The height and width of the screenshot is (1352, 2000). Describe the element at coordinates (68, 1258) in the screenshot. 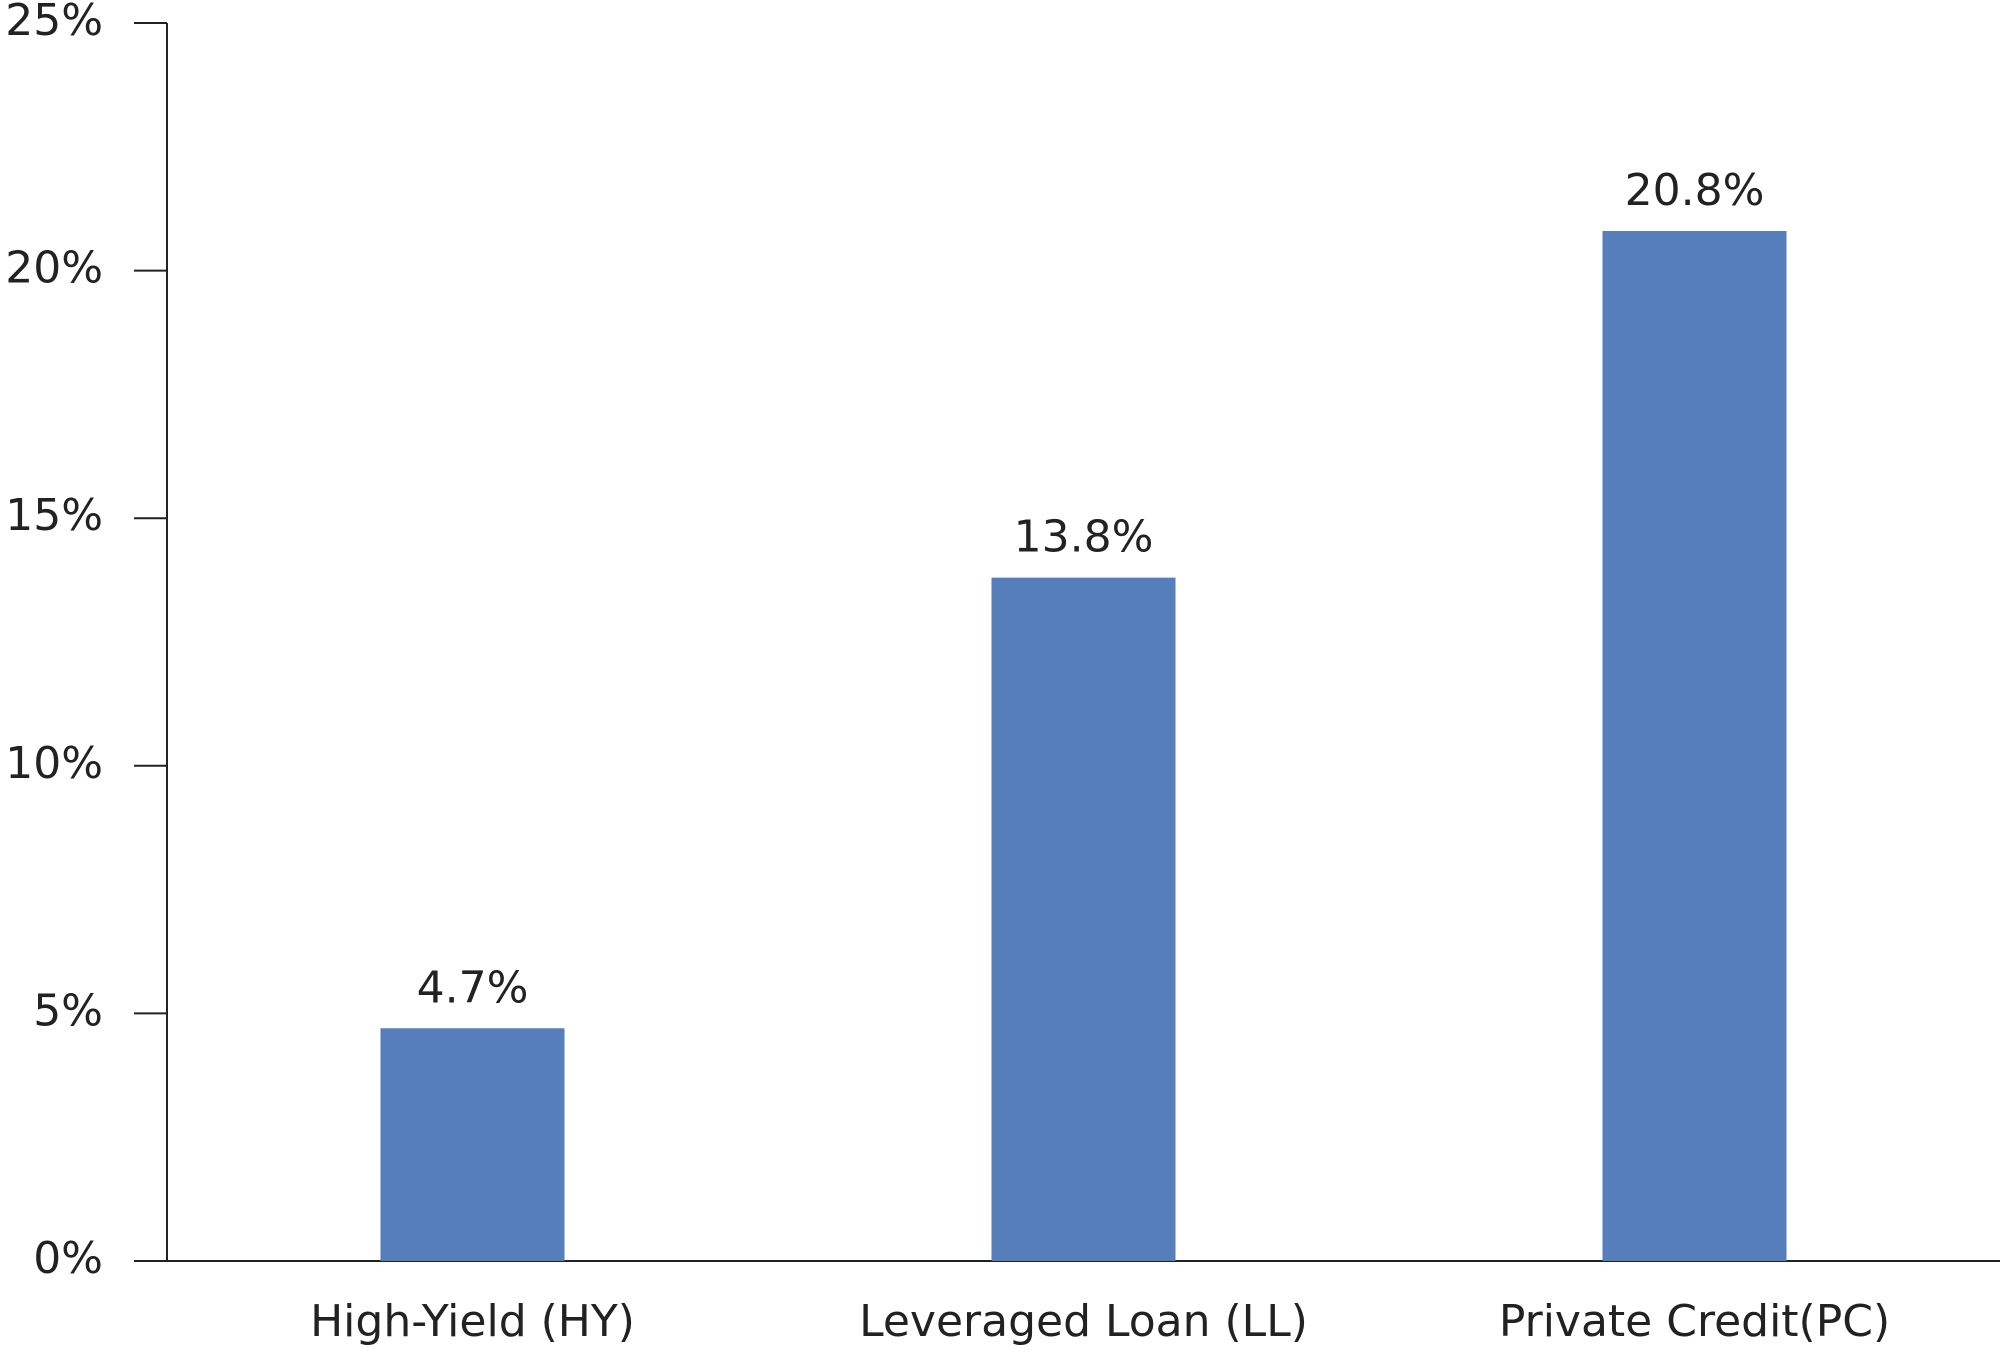

I see `y-tick-label: 0%` at that location.